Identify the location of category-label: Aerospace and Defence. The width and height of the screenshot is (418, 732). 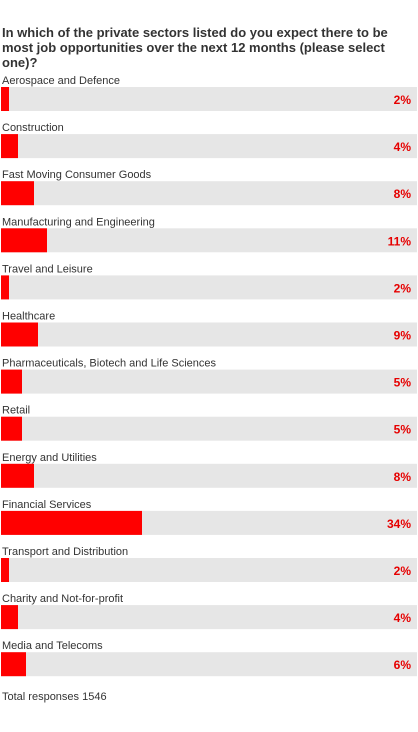
(61, 81).